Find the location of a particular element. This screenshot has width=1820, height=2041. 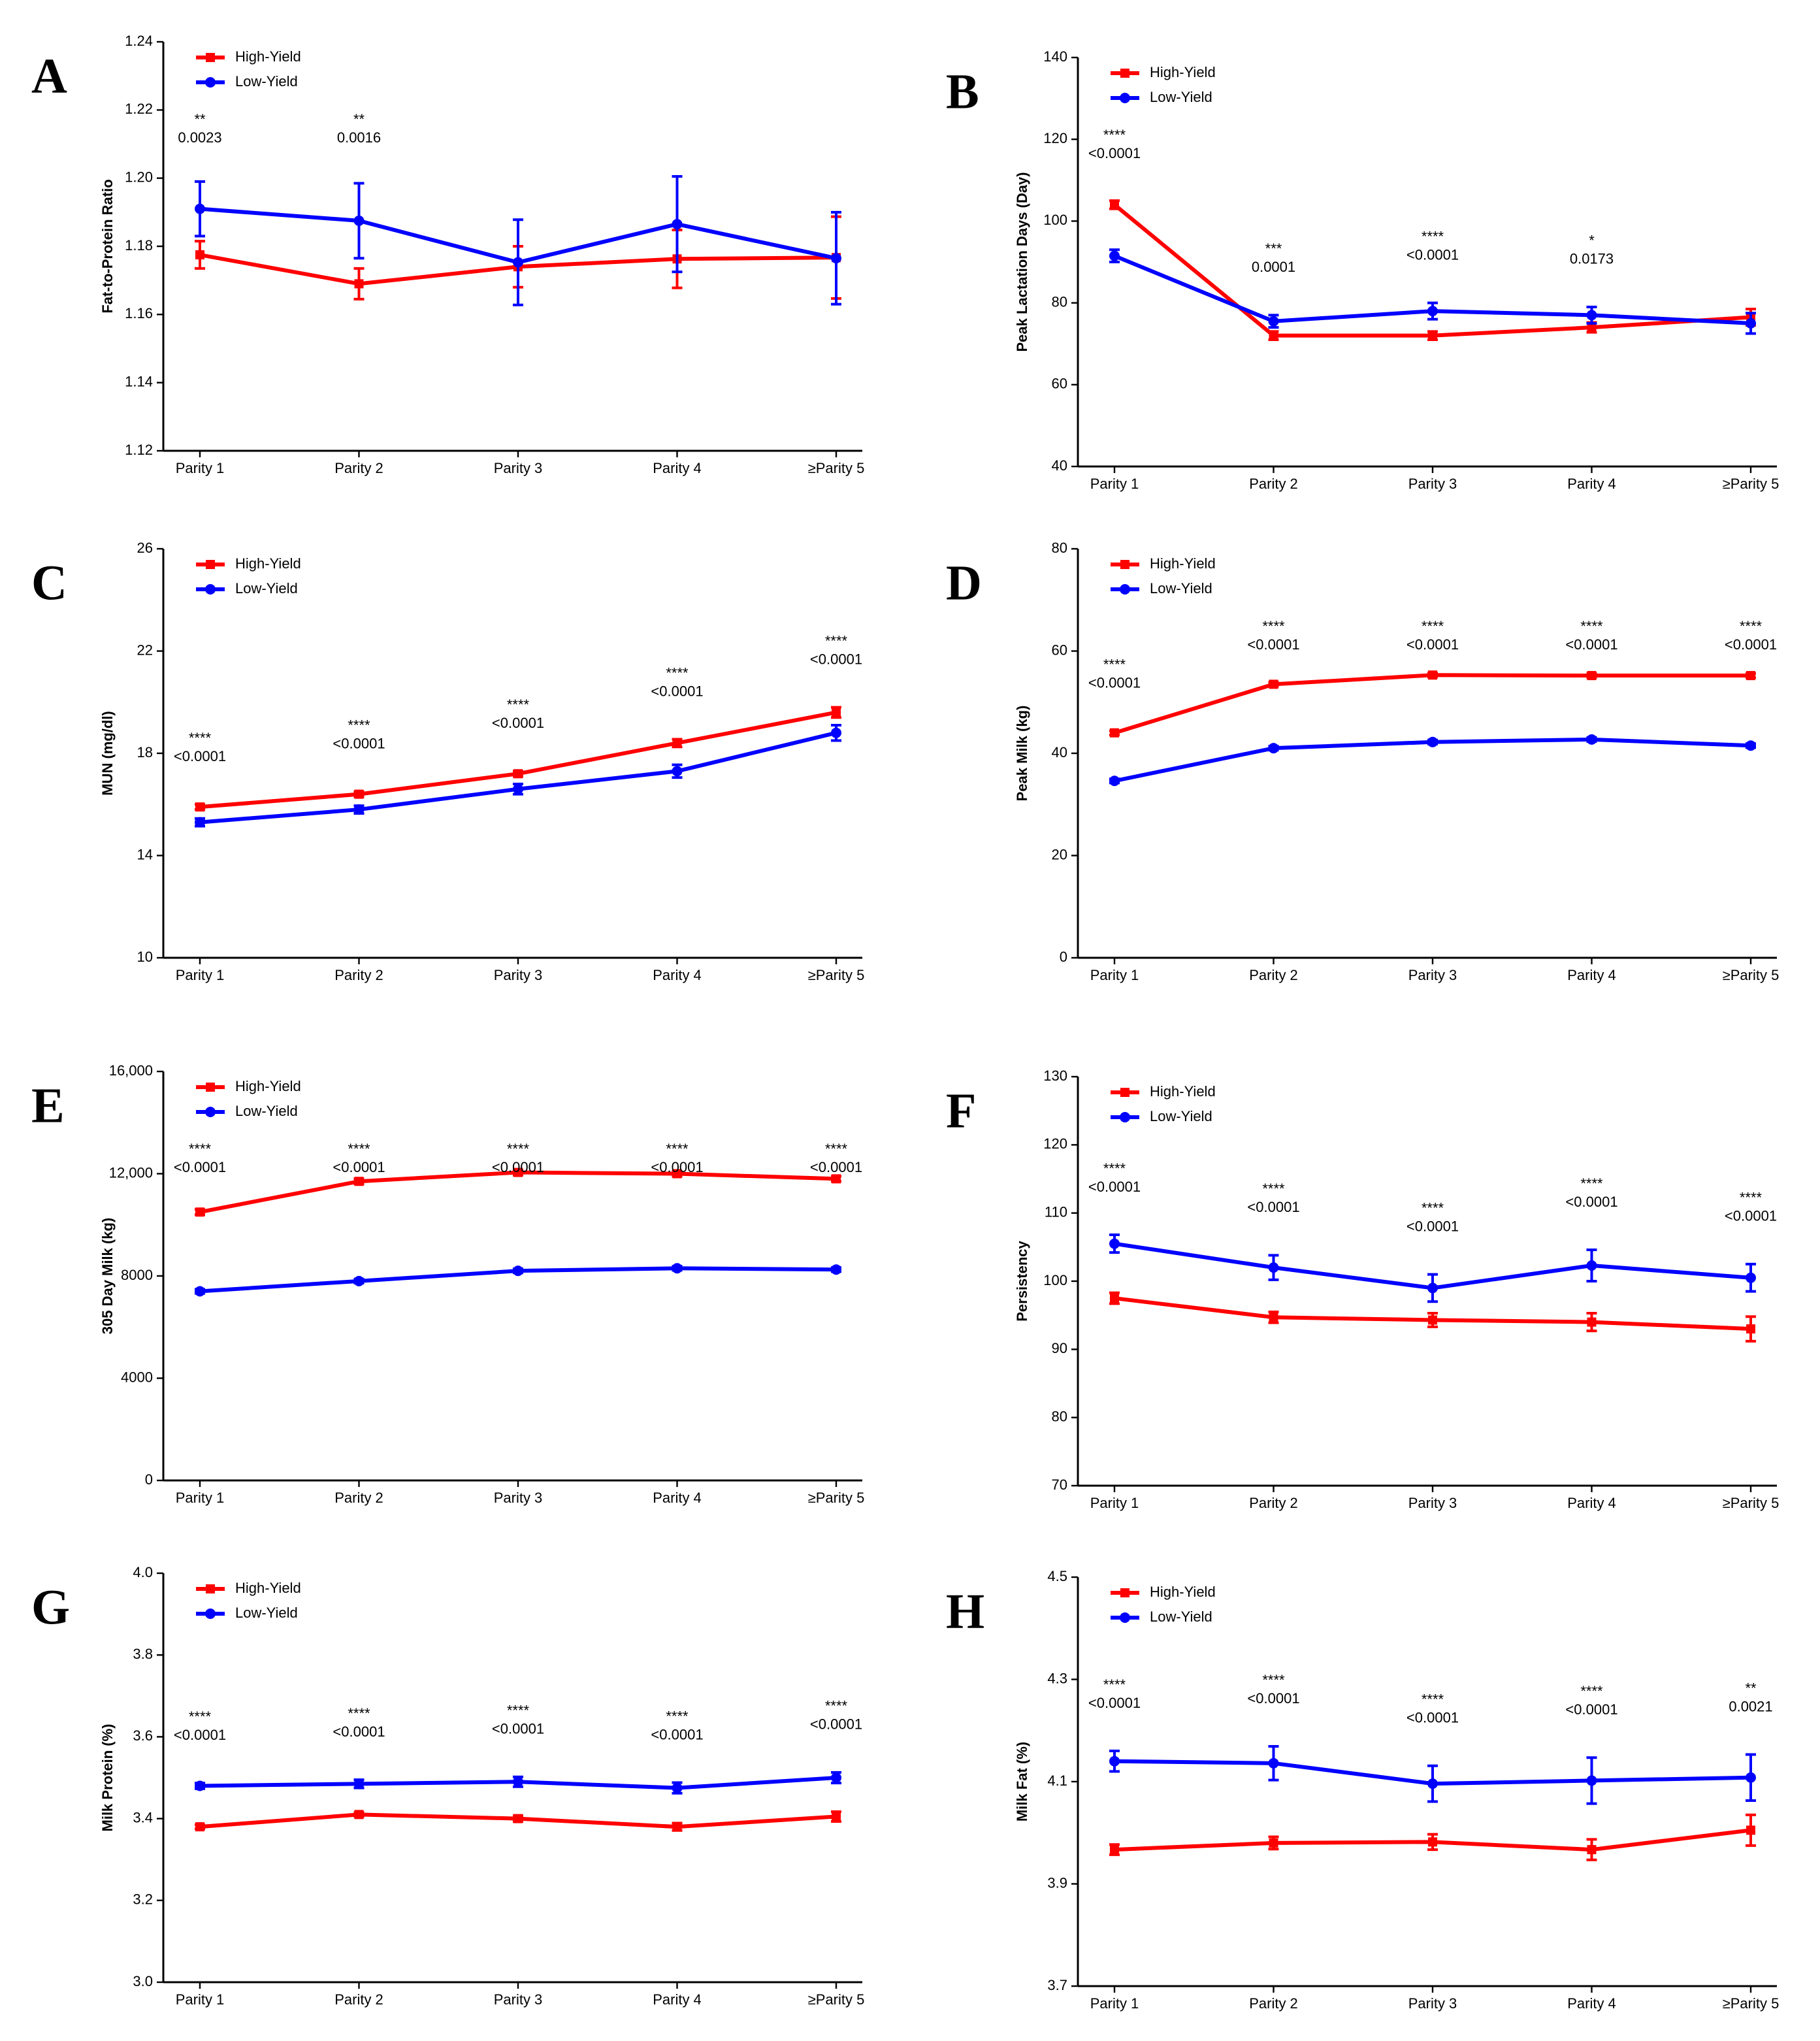

y-tick-label: 4.0 is located at coordinates (143, 1572).